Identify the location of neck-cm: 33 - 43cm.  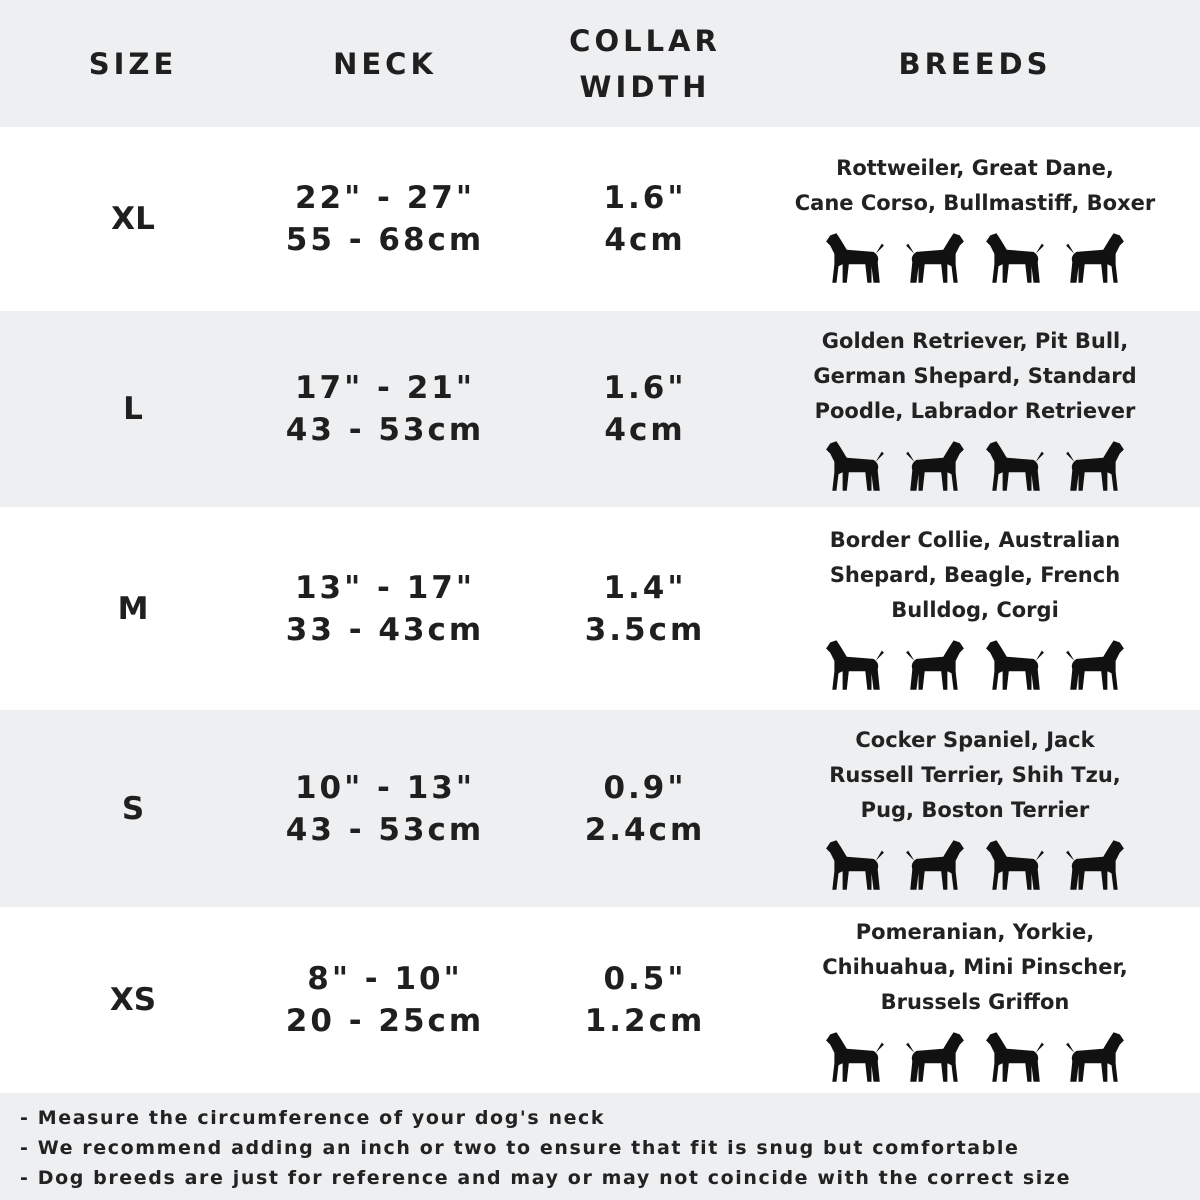
(385, 629).